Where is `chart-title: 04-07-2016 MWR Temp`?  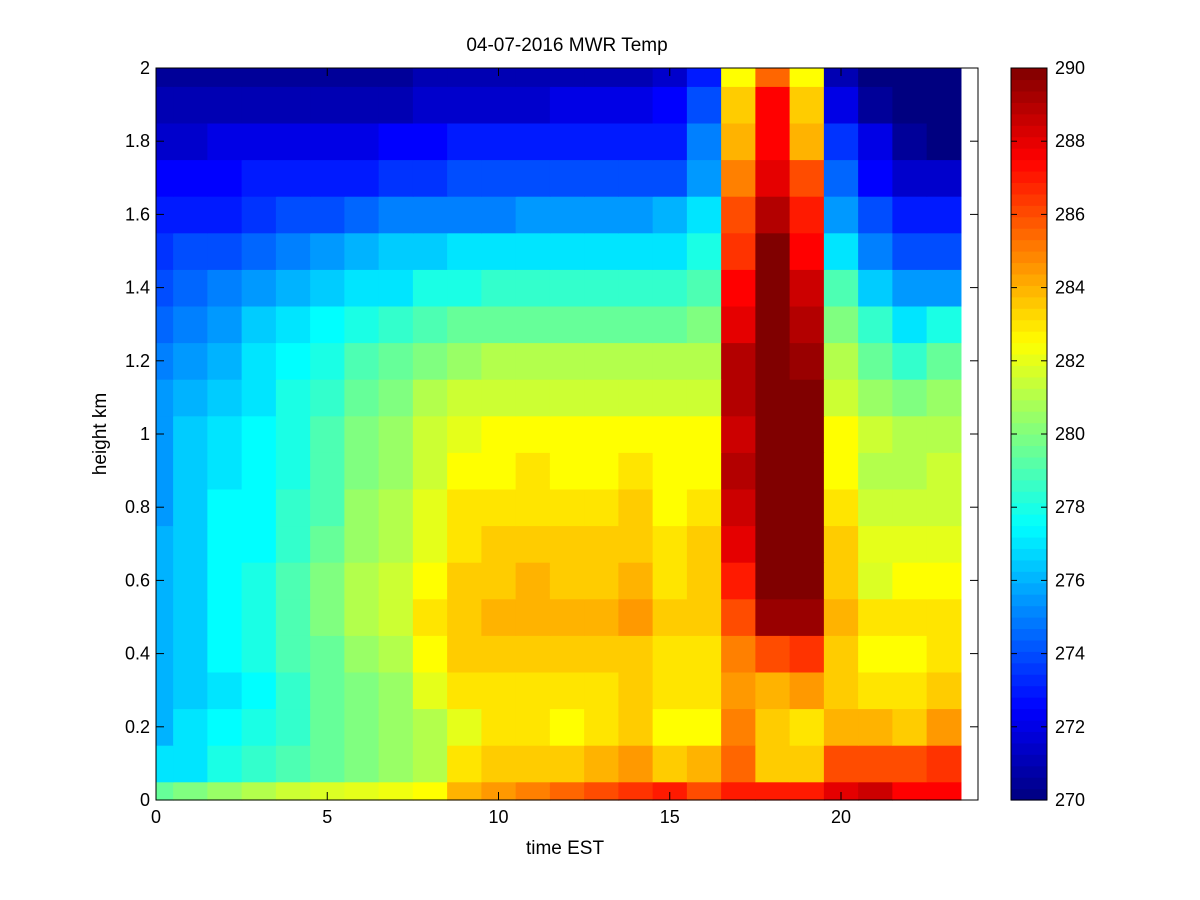
chart-title: 04-07-2016 MWR Temp is located at coordinates (566, 45).